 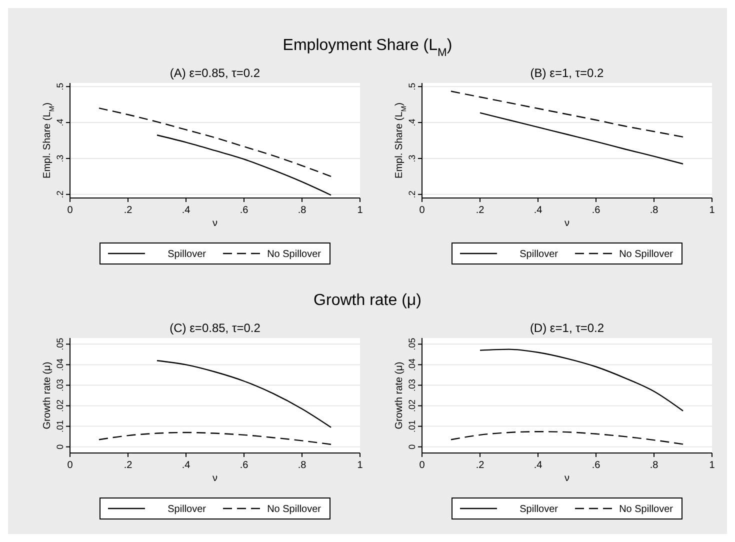 What do you see at coordinates (368, 300) in the screenshot?
I see `chart-title: Growth rate (μ)` at bounding box center [368, 300].